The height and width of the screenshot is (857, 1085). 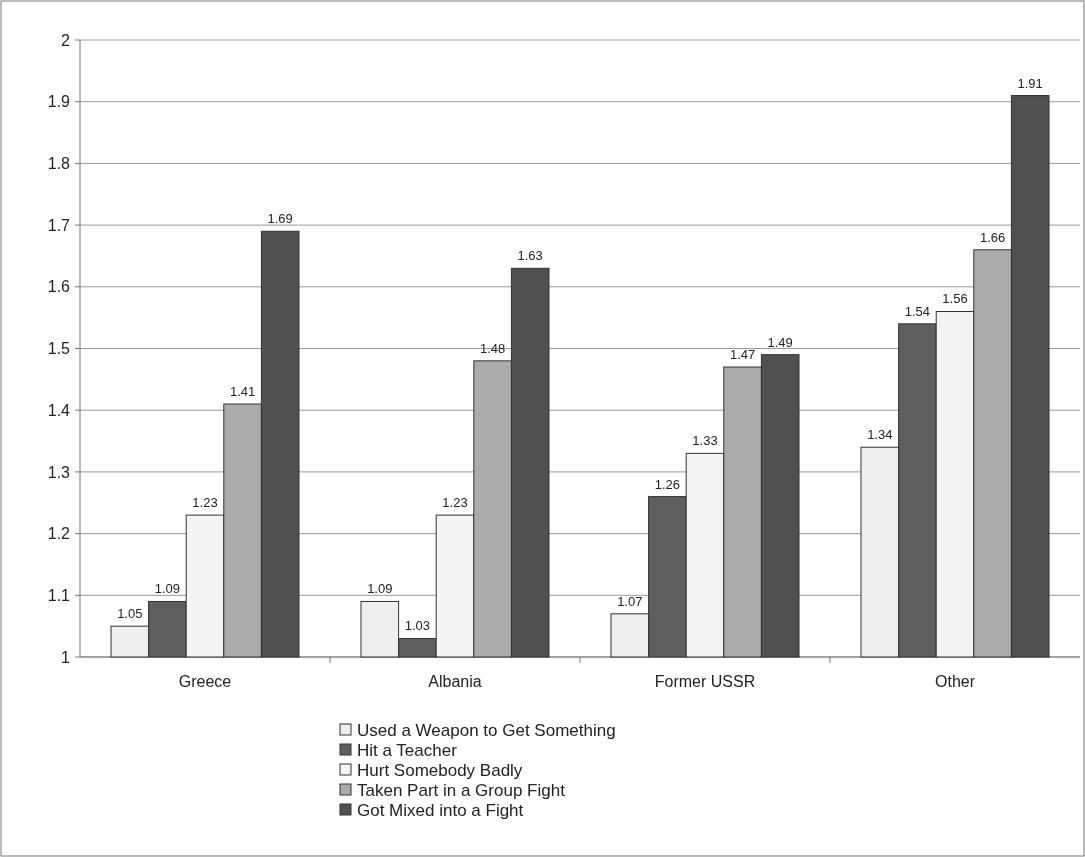 What do you see at coordinates (705, 681) in the screenshot?
I see `x-tick-label: Former USSR` at bounding box center [705, 681].